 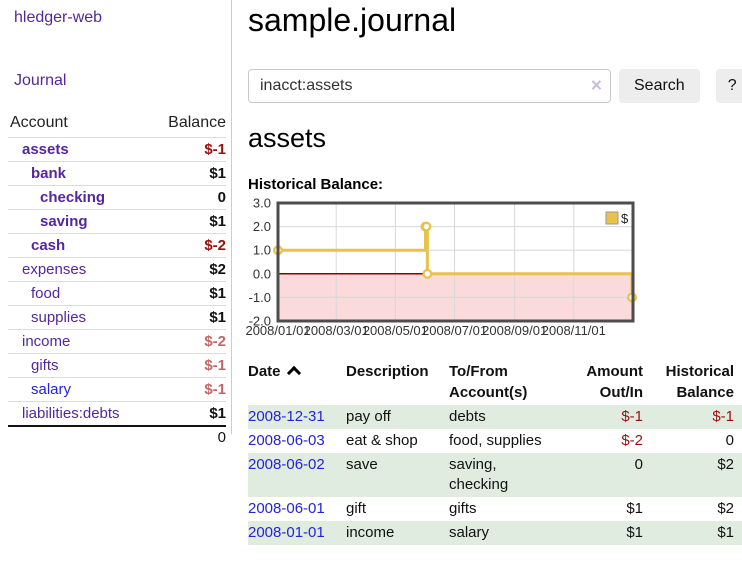 What do you see at coordinates (260, 297) in the screenshot?
I see `svg-text: -1.0` at bounding box center [260, 297].